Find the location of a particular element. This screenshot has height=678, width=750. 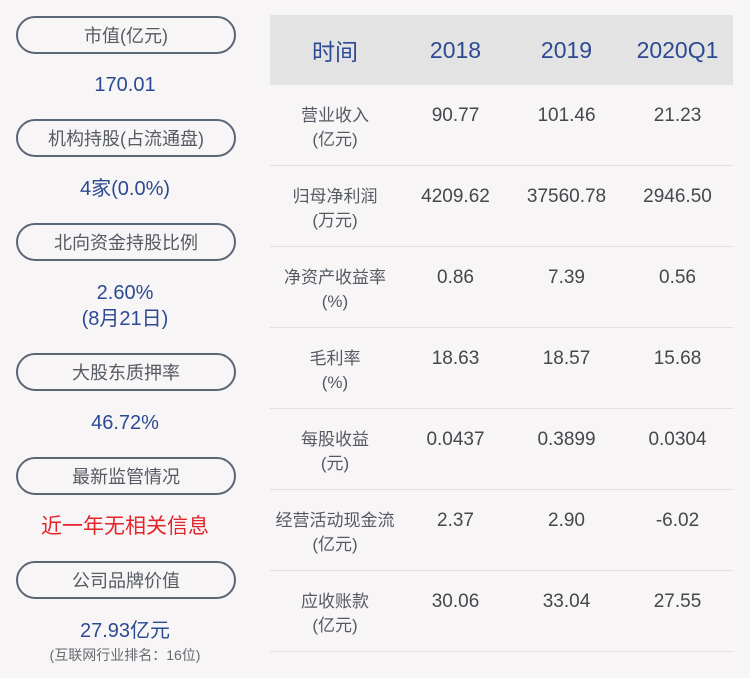

cell-2018: 90.77 is located at coordinates (455, 115).